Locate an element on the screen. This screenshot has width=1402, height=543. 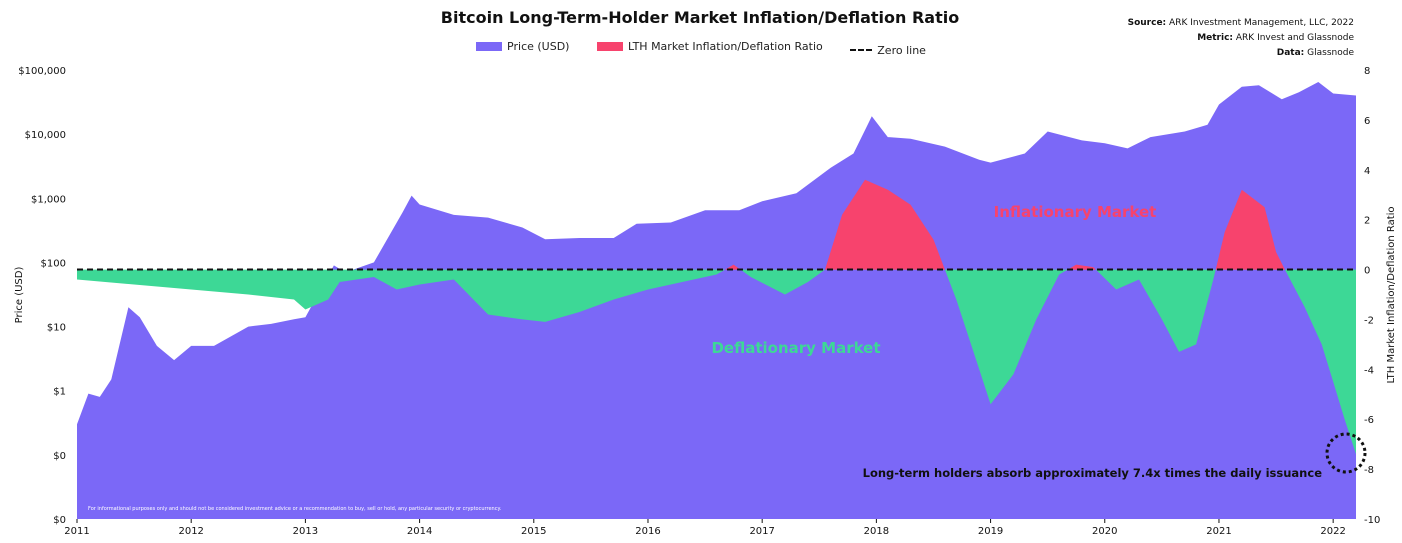
y-right-tick-label: 8 is located at coordinates (1367, 71).